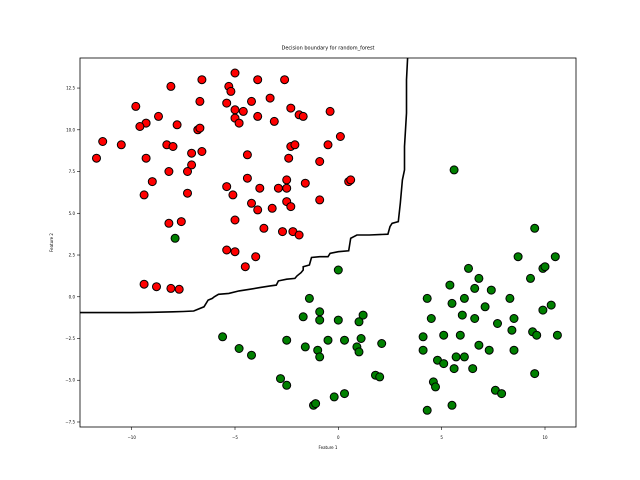  Describe the element at coordinates (70, 338) in the screenshot. I see `y-tick-label: −2.5` at that location.